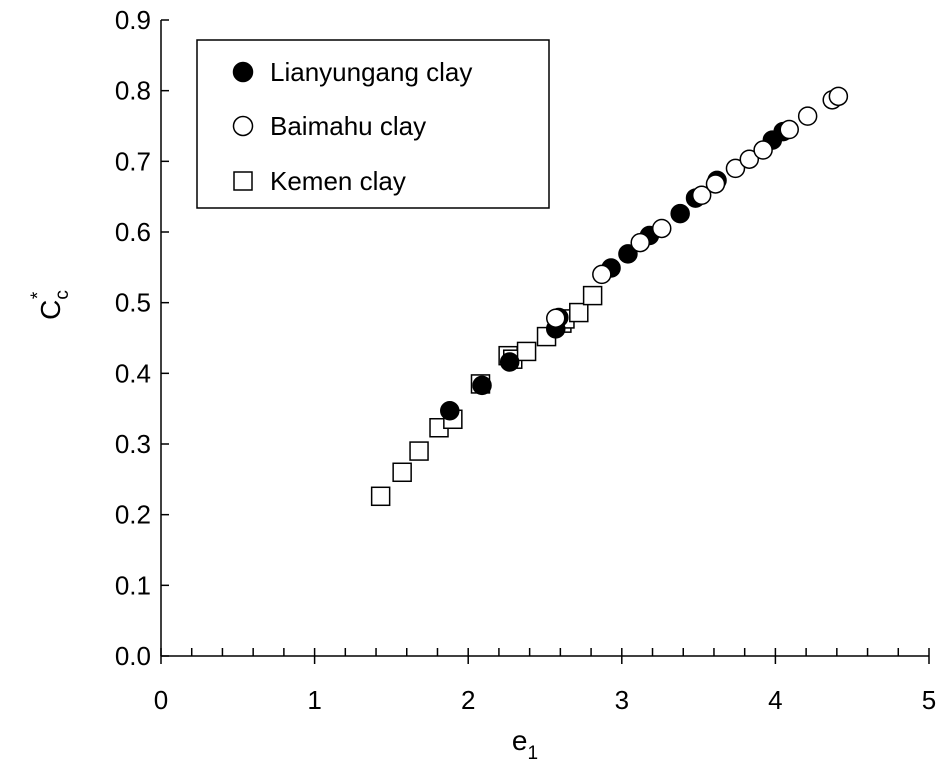 This screenshot has height=771, width=943. Describe the element at coordinates (243, 181) in the screenshot. I see `legend-marker-kemen` at that location.